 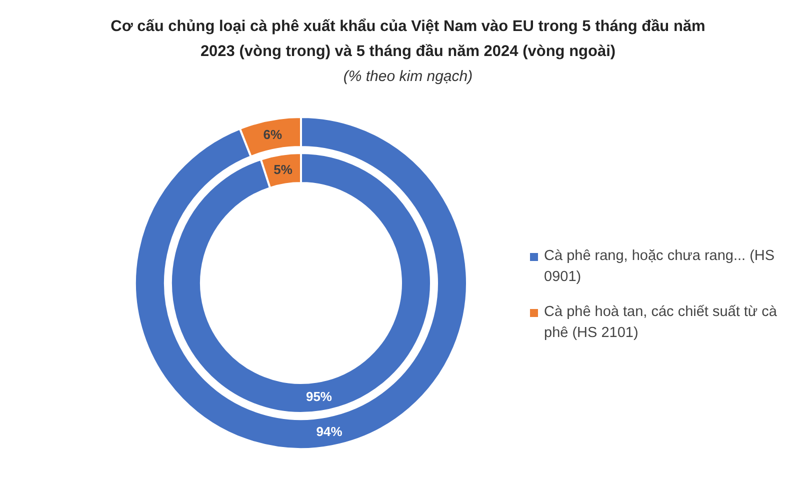 What do you see at coordinates (273, 134) in the screenshot?
I see `data-label: 6%` at bounding box center [273, 134].